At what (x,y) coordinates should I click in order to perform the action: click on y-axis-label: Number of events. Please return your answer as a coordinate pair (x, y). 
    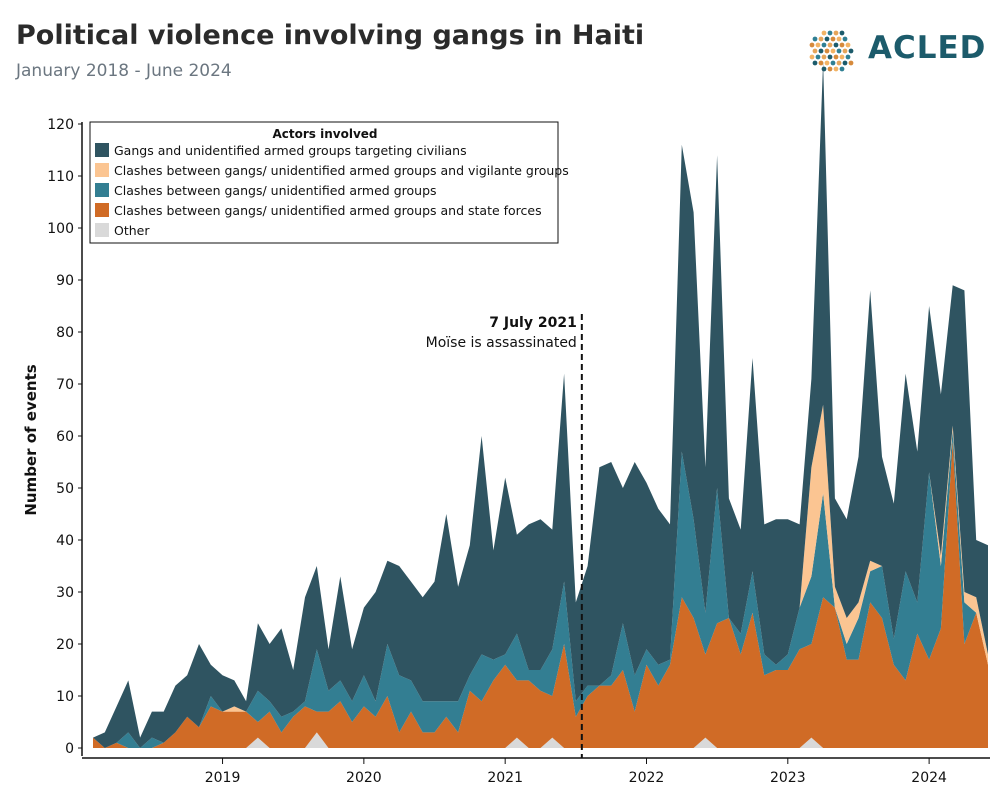
    Looking at the image, I should click on (31, 439).